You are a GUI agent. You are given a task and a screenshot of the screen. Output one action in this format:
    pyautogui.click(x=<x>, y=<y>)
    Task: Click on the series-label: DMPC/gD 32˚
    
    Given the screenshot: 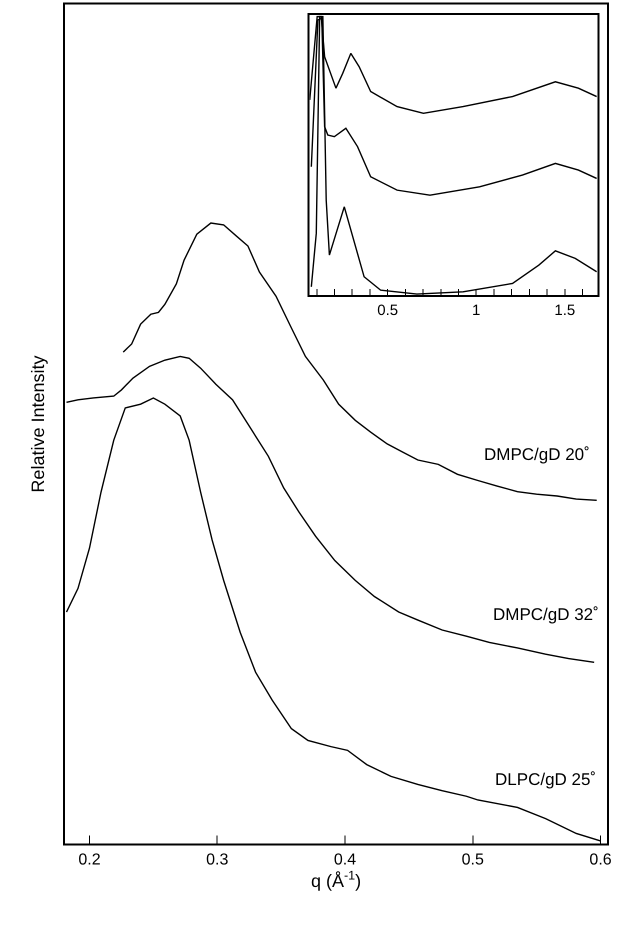 What is the action you would take?
    pyautogui.click(x=546, y=614)
    